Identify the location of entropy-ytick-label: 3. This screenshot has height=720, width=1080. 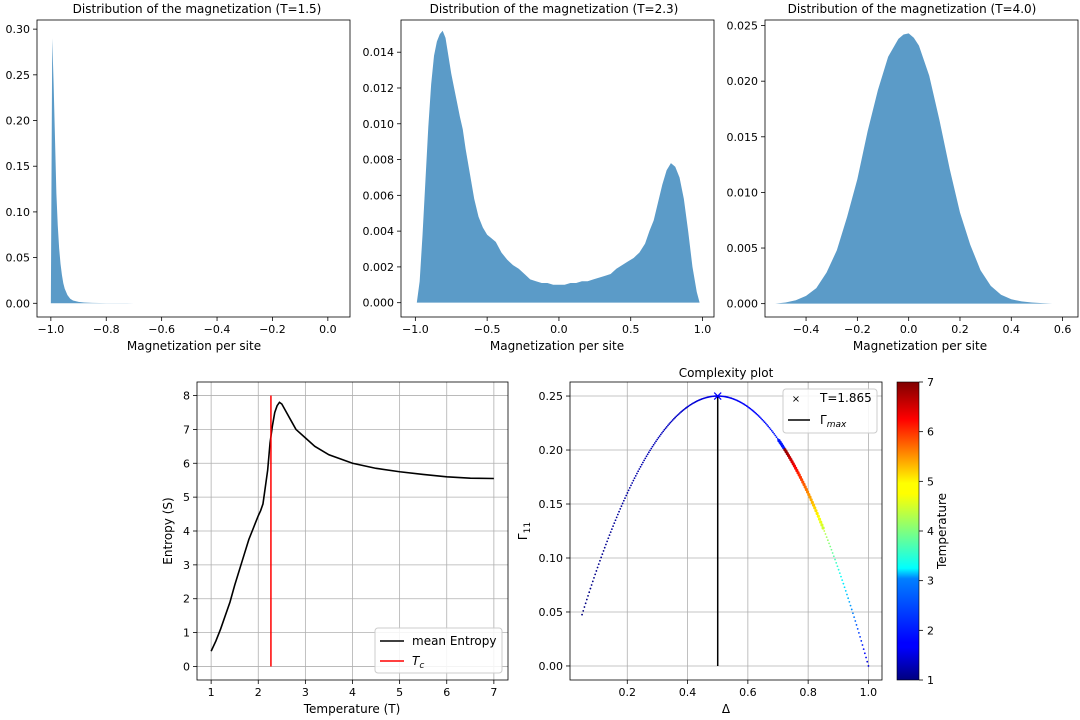
(186, 565).